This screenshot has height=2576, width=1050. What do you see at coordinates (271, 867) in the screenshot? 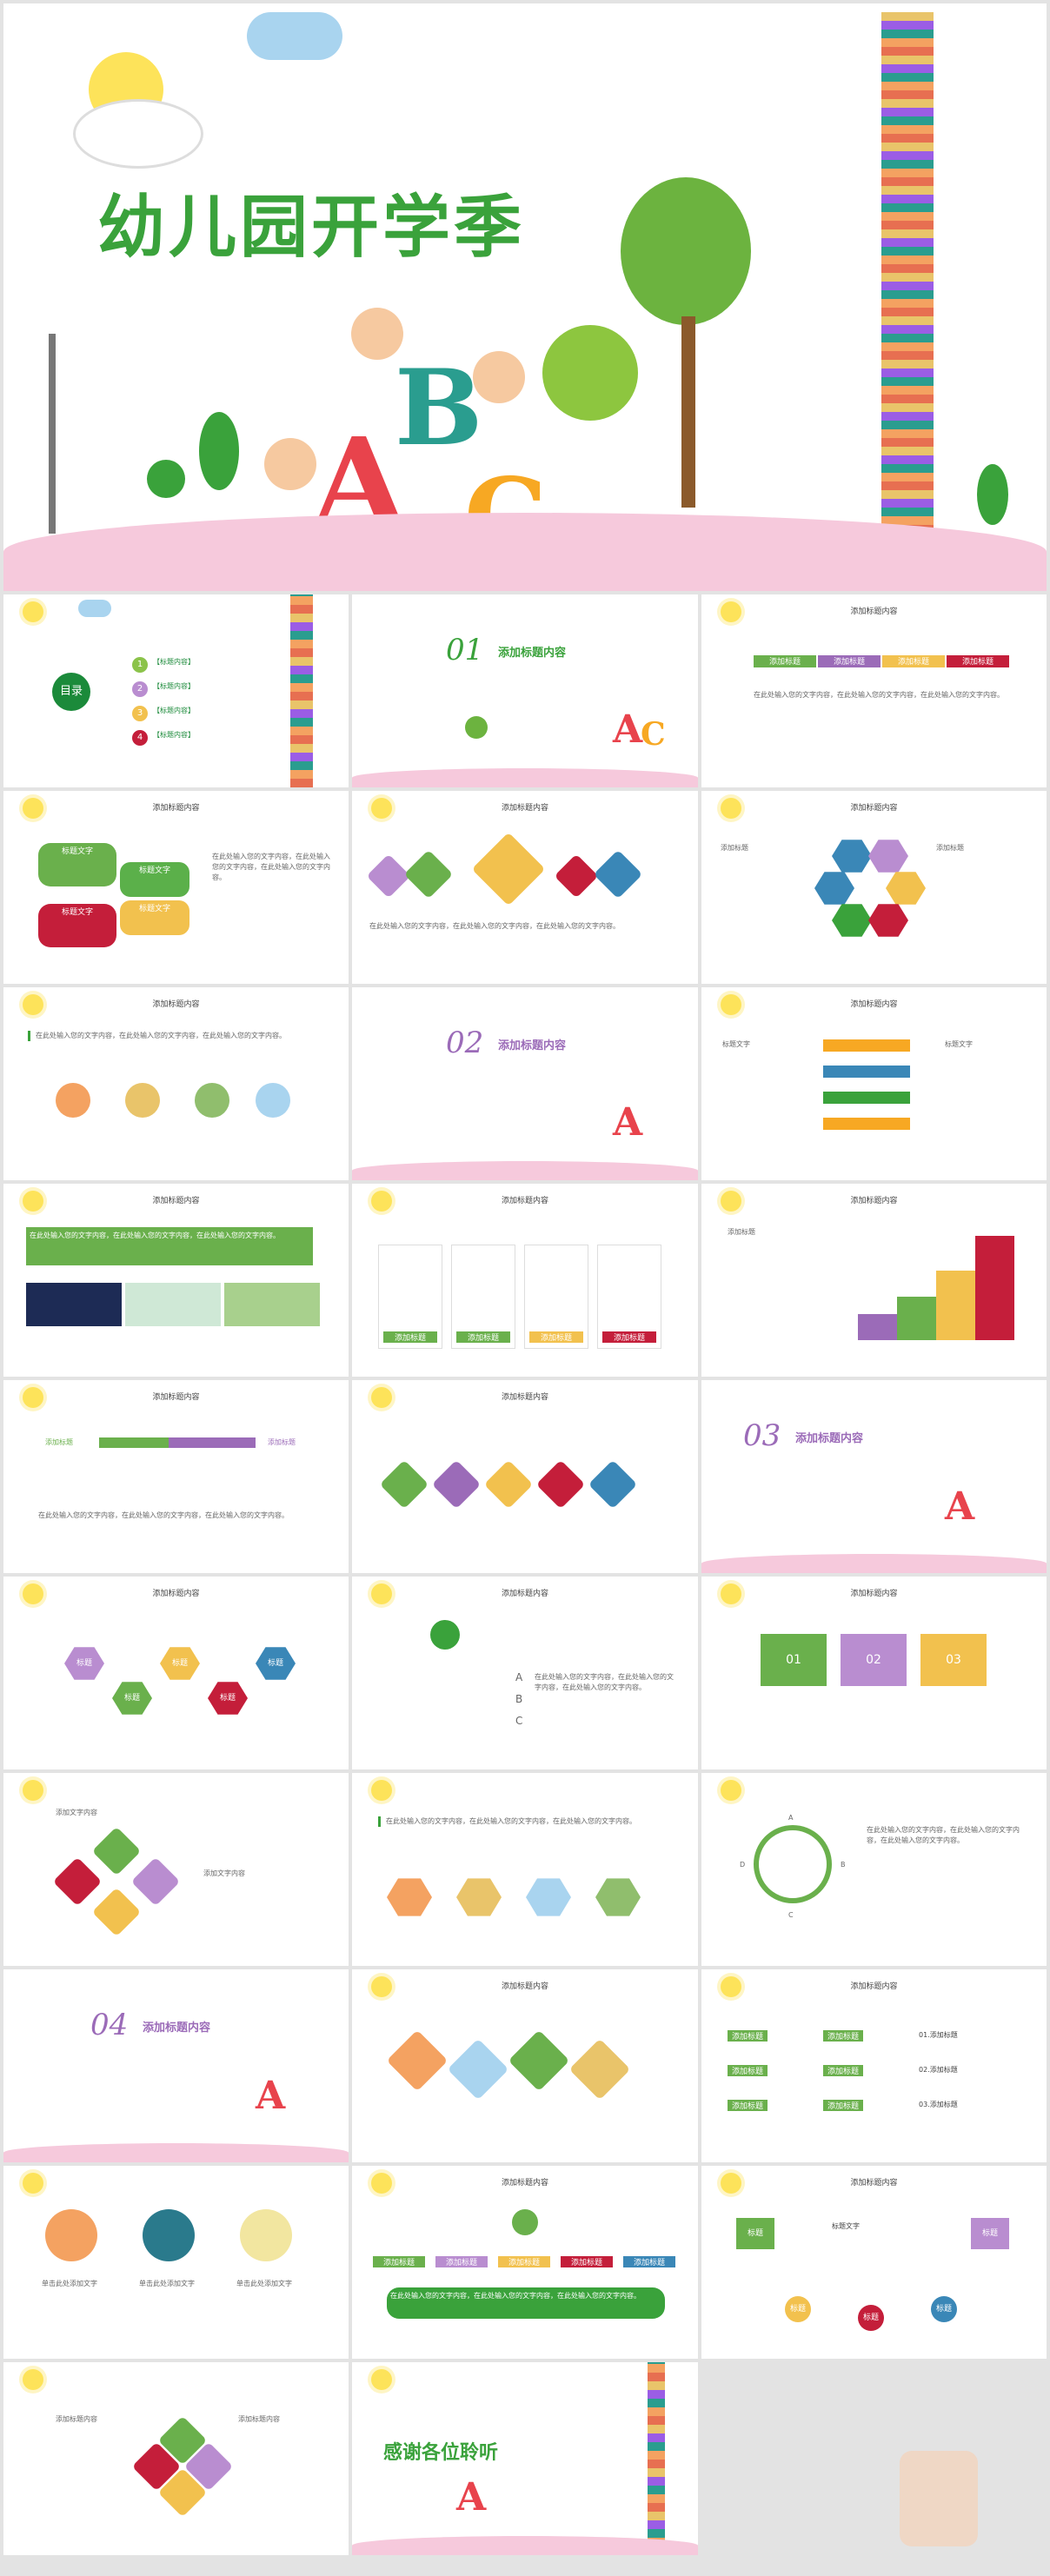
I see `body-text: 在此处输入您的文字内容，在此处输入您的文字内容，在此处输入您的文字内容。` at bounding box center [271, 867].